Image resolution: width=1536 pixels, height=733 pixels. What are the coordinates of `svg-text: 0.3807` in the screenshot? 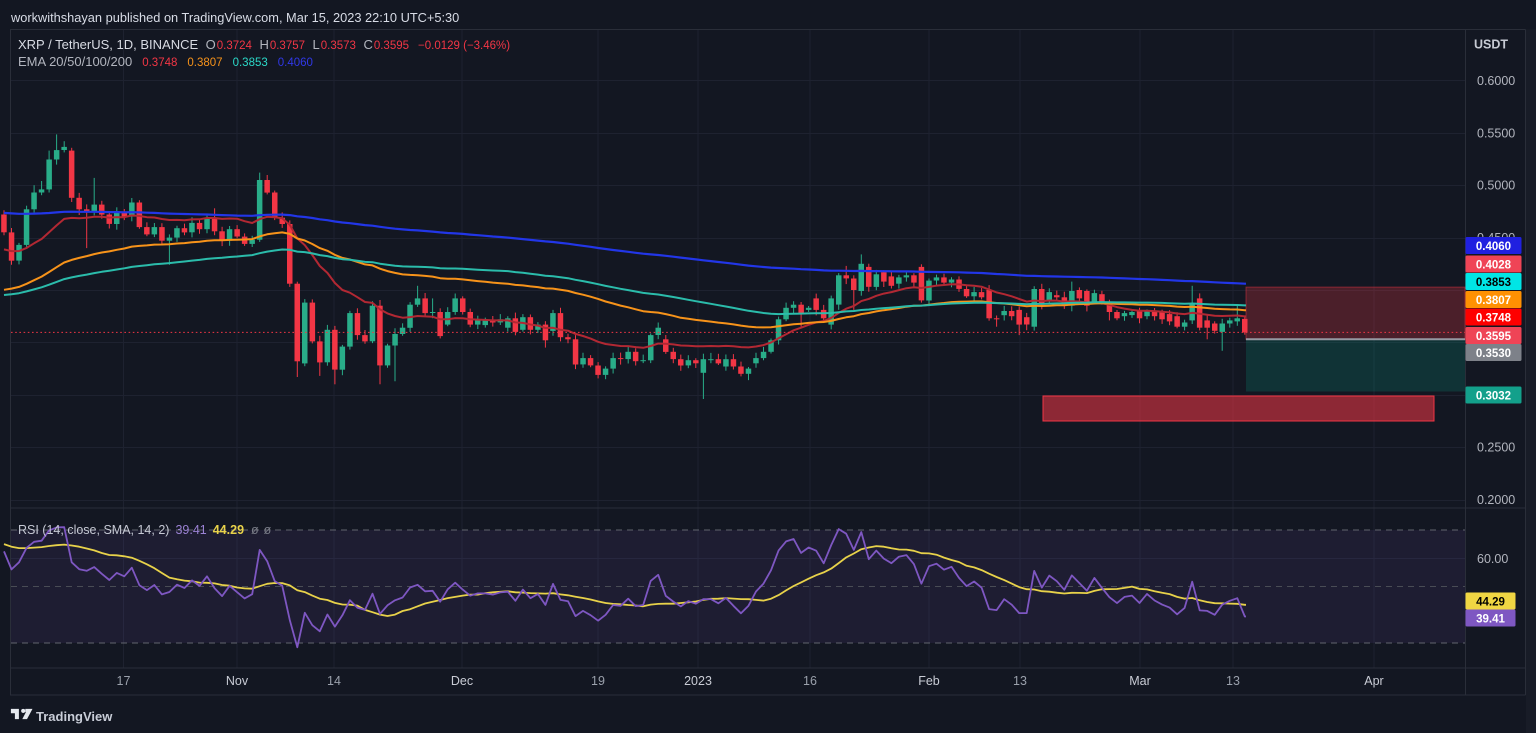 It's located at (1493, 301).